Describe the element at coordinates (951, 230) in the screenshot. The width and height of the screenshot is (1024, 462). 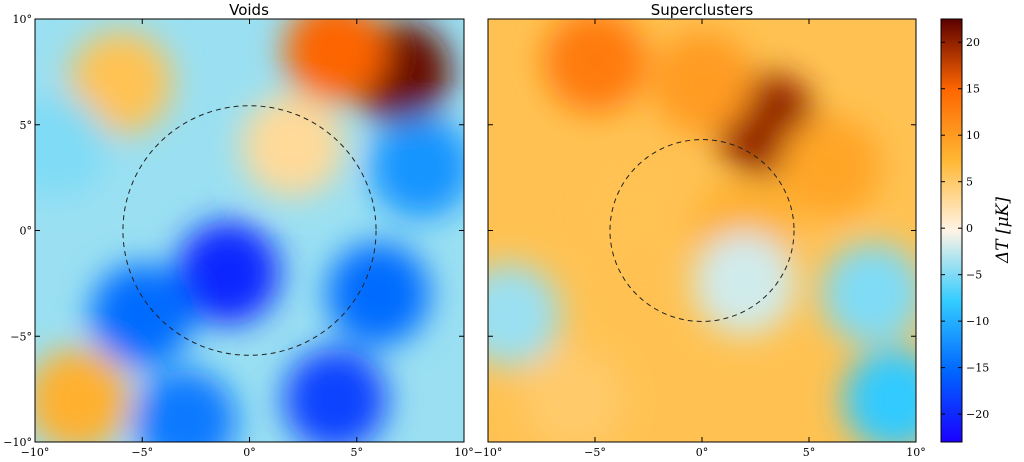
I see `colorbar-gradient` at that location.